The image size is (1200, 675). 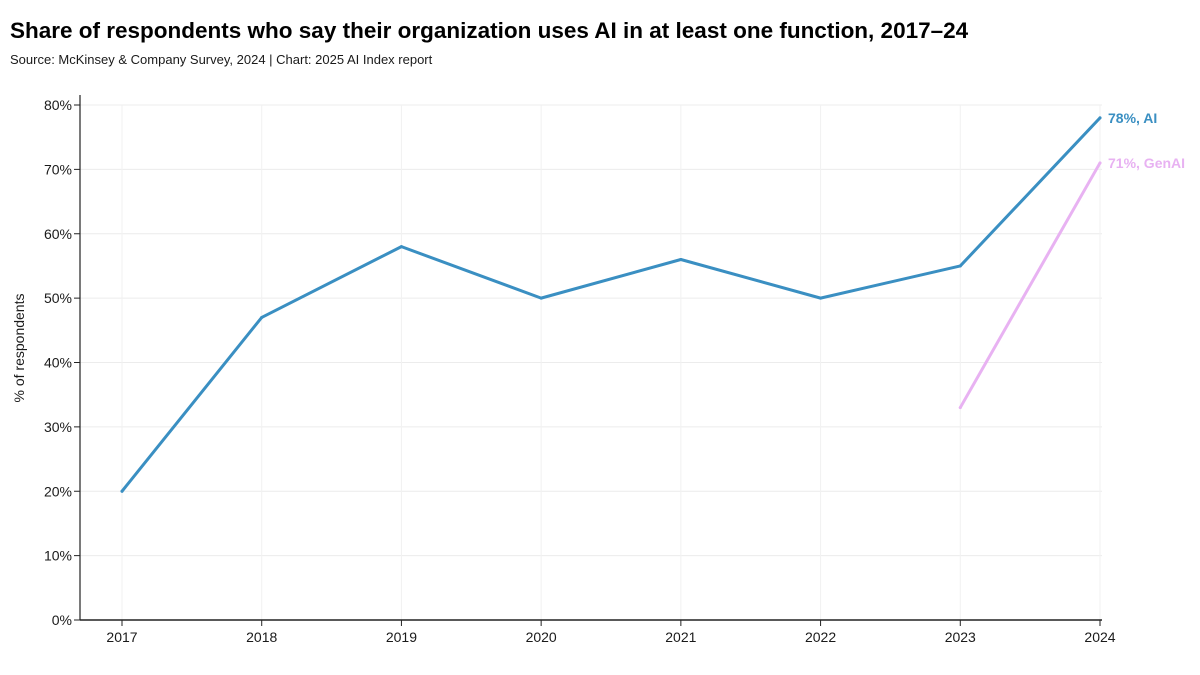 What do you see at coordinates (58, 427) in the screenshot?
I see `y-tick-label: 30%` at bounding box center [58, 427].